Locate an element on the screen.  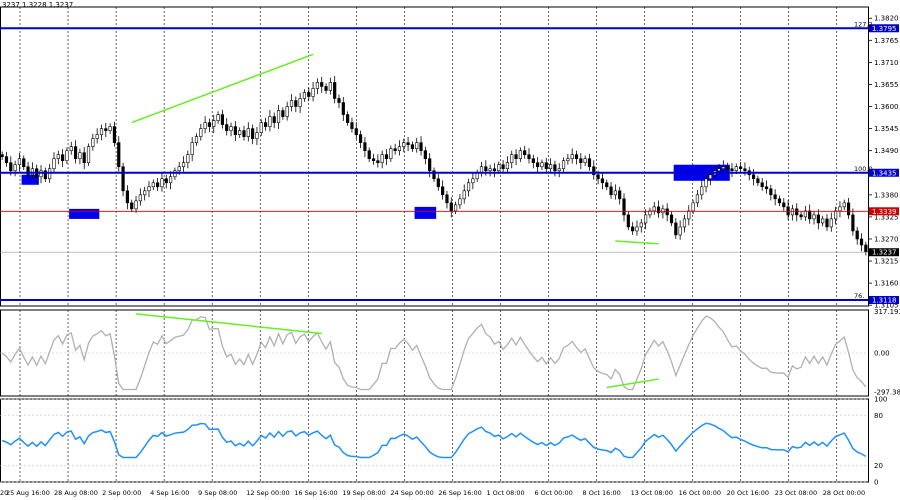
current-price-label: 1.3237 is located at coordinates (884, 253).